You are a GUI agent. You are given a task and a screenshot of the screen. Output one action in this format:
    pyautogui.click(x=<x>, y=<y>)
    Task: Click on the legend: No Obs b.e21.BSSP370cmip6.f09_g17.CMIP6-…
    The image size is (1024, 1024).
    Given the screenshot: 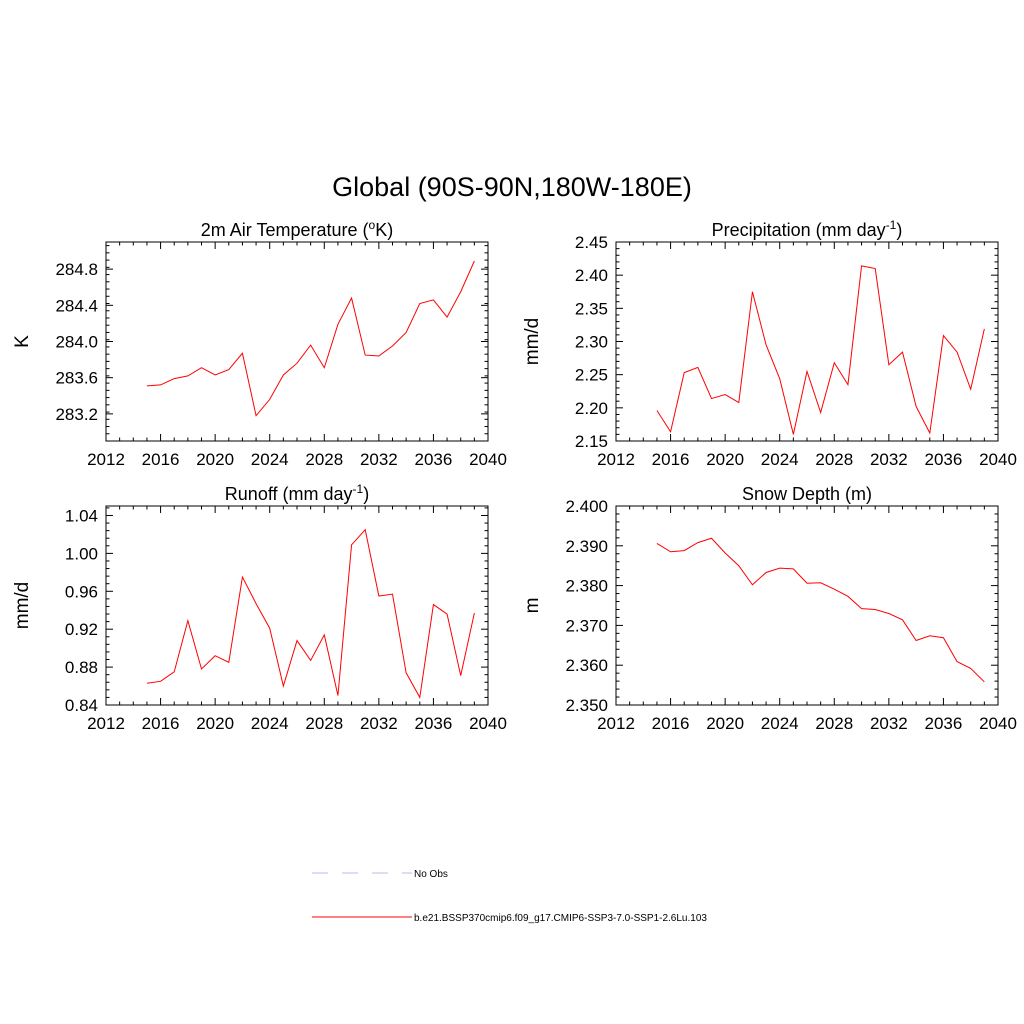 What is the action you would take?
    pyautogui.click(x=509, y=896)
    